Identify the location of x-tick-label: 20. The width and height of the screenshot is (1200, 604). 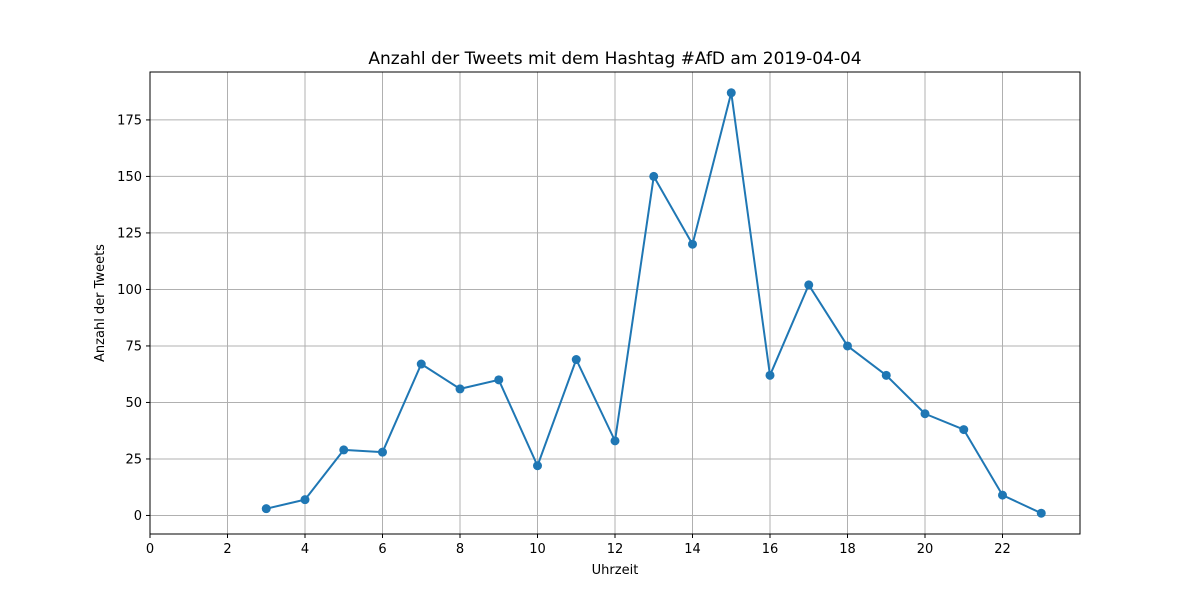
(925, 549).